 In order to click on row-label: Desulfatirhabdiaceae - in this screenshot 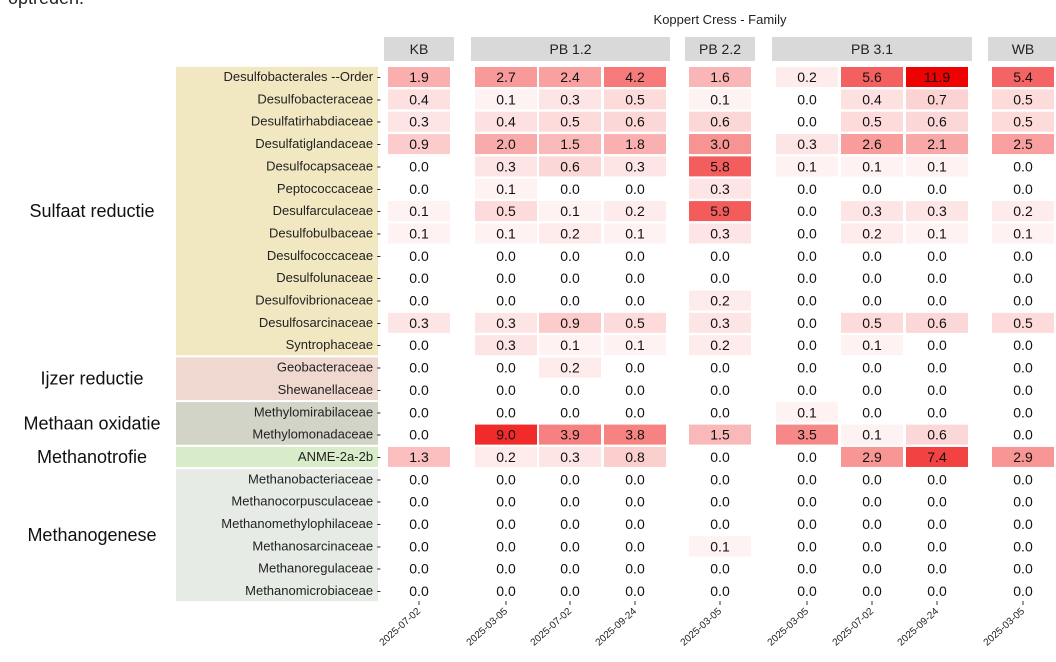, I will do `click(316, 121)`.